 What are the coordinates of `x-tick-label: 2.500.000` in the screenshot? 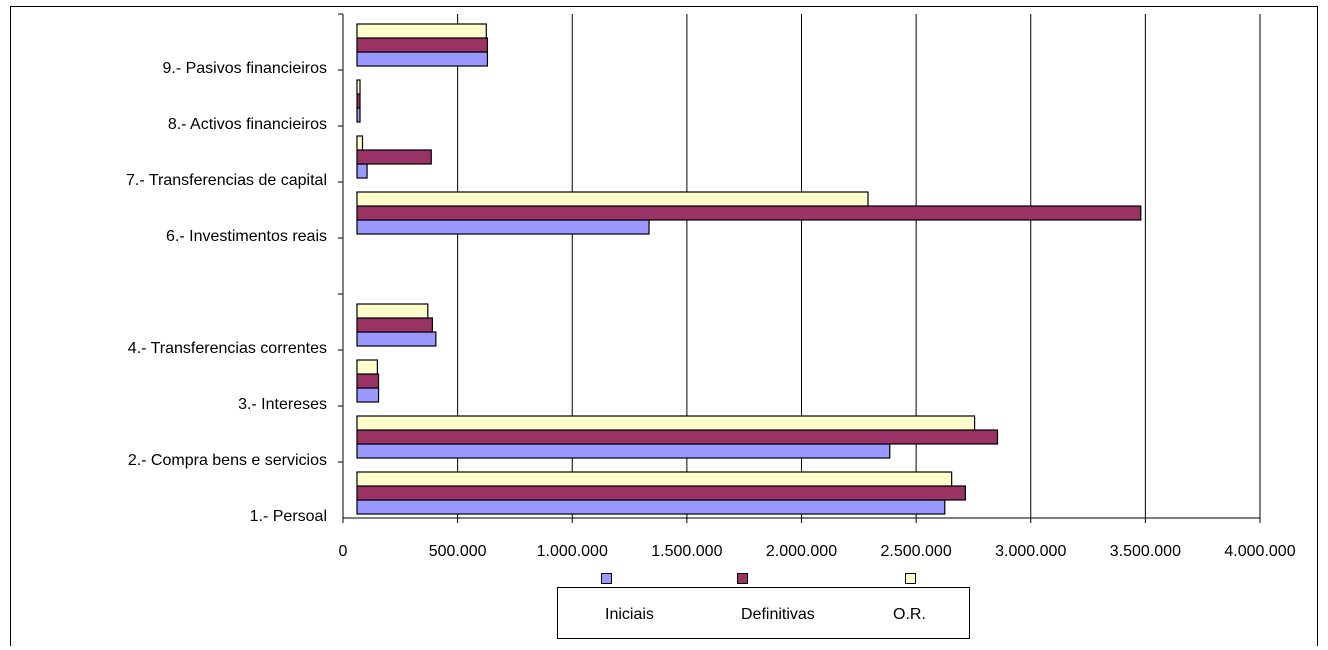 It's located at (916, 551).